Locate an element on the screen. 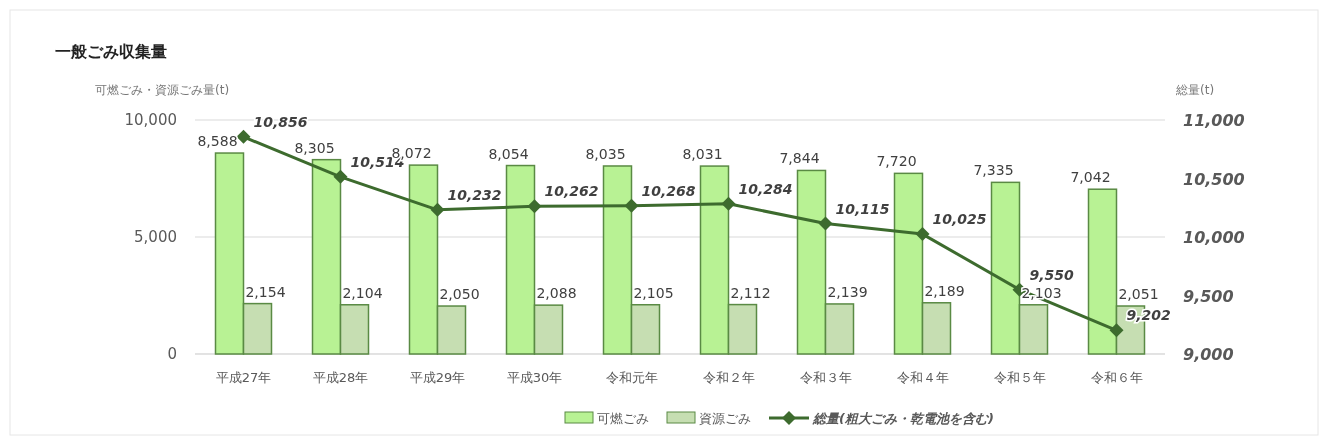  y2-tick-label: 10,500 is located at coordinates (1214, 179).